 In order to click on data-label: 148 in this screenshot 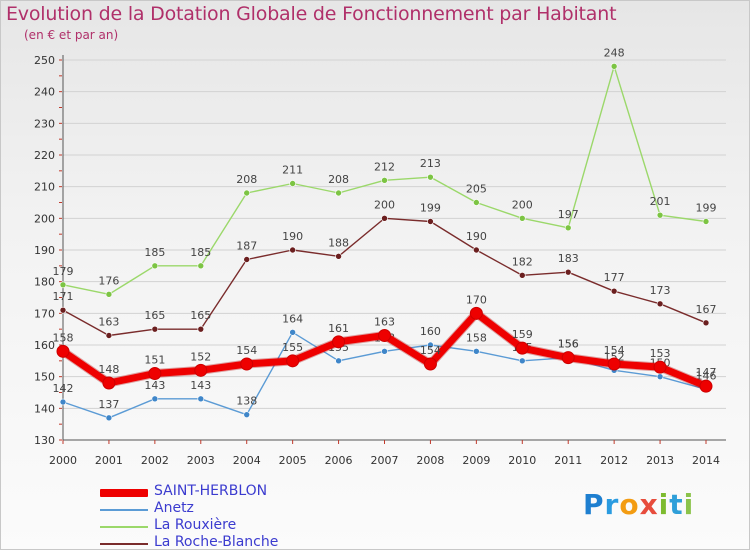, I will do `click(108, 369)`.